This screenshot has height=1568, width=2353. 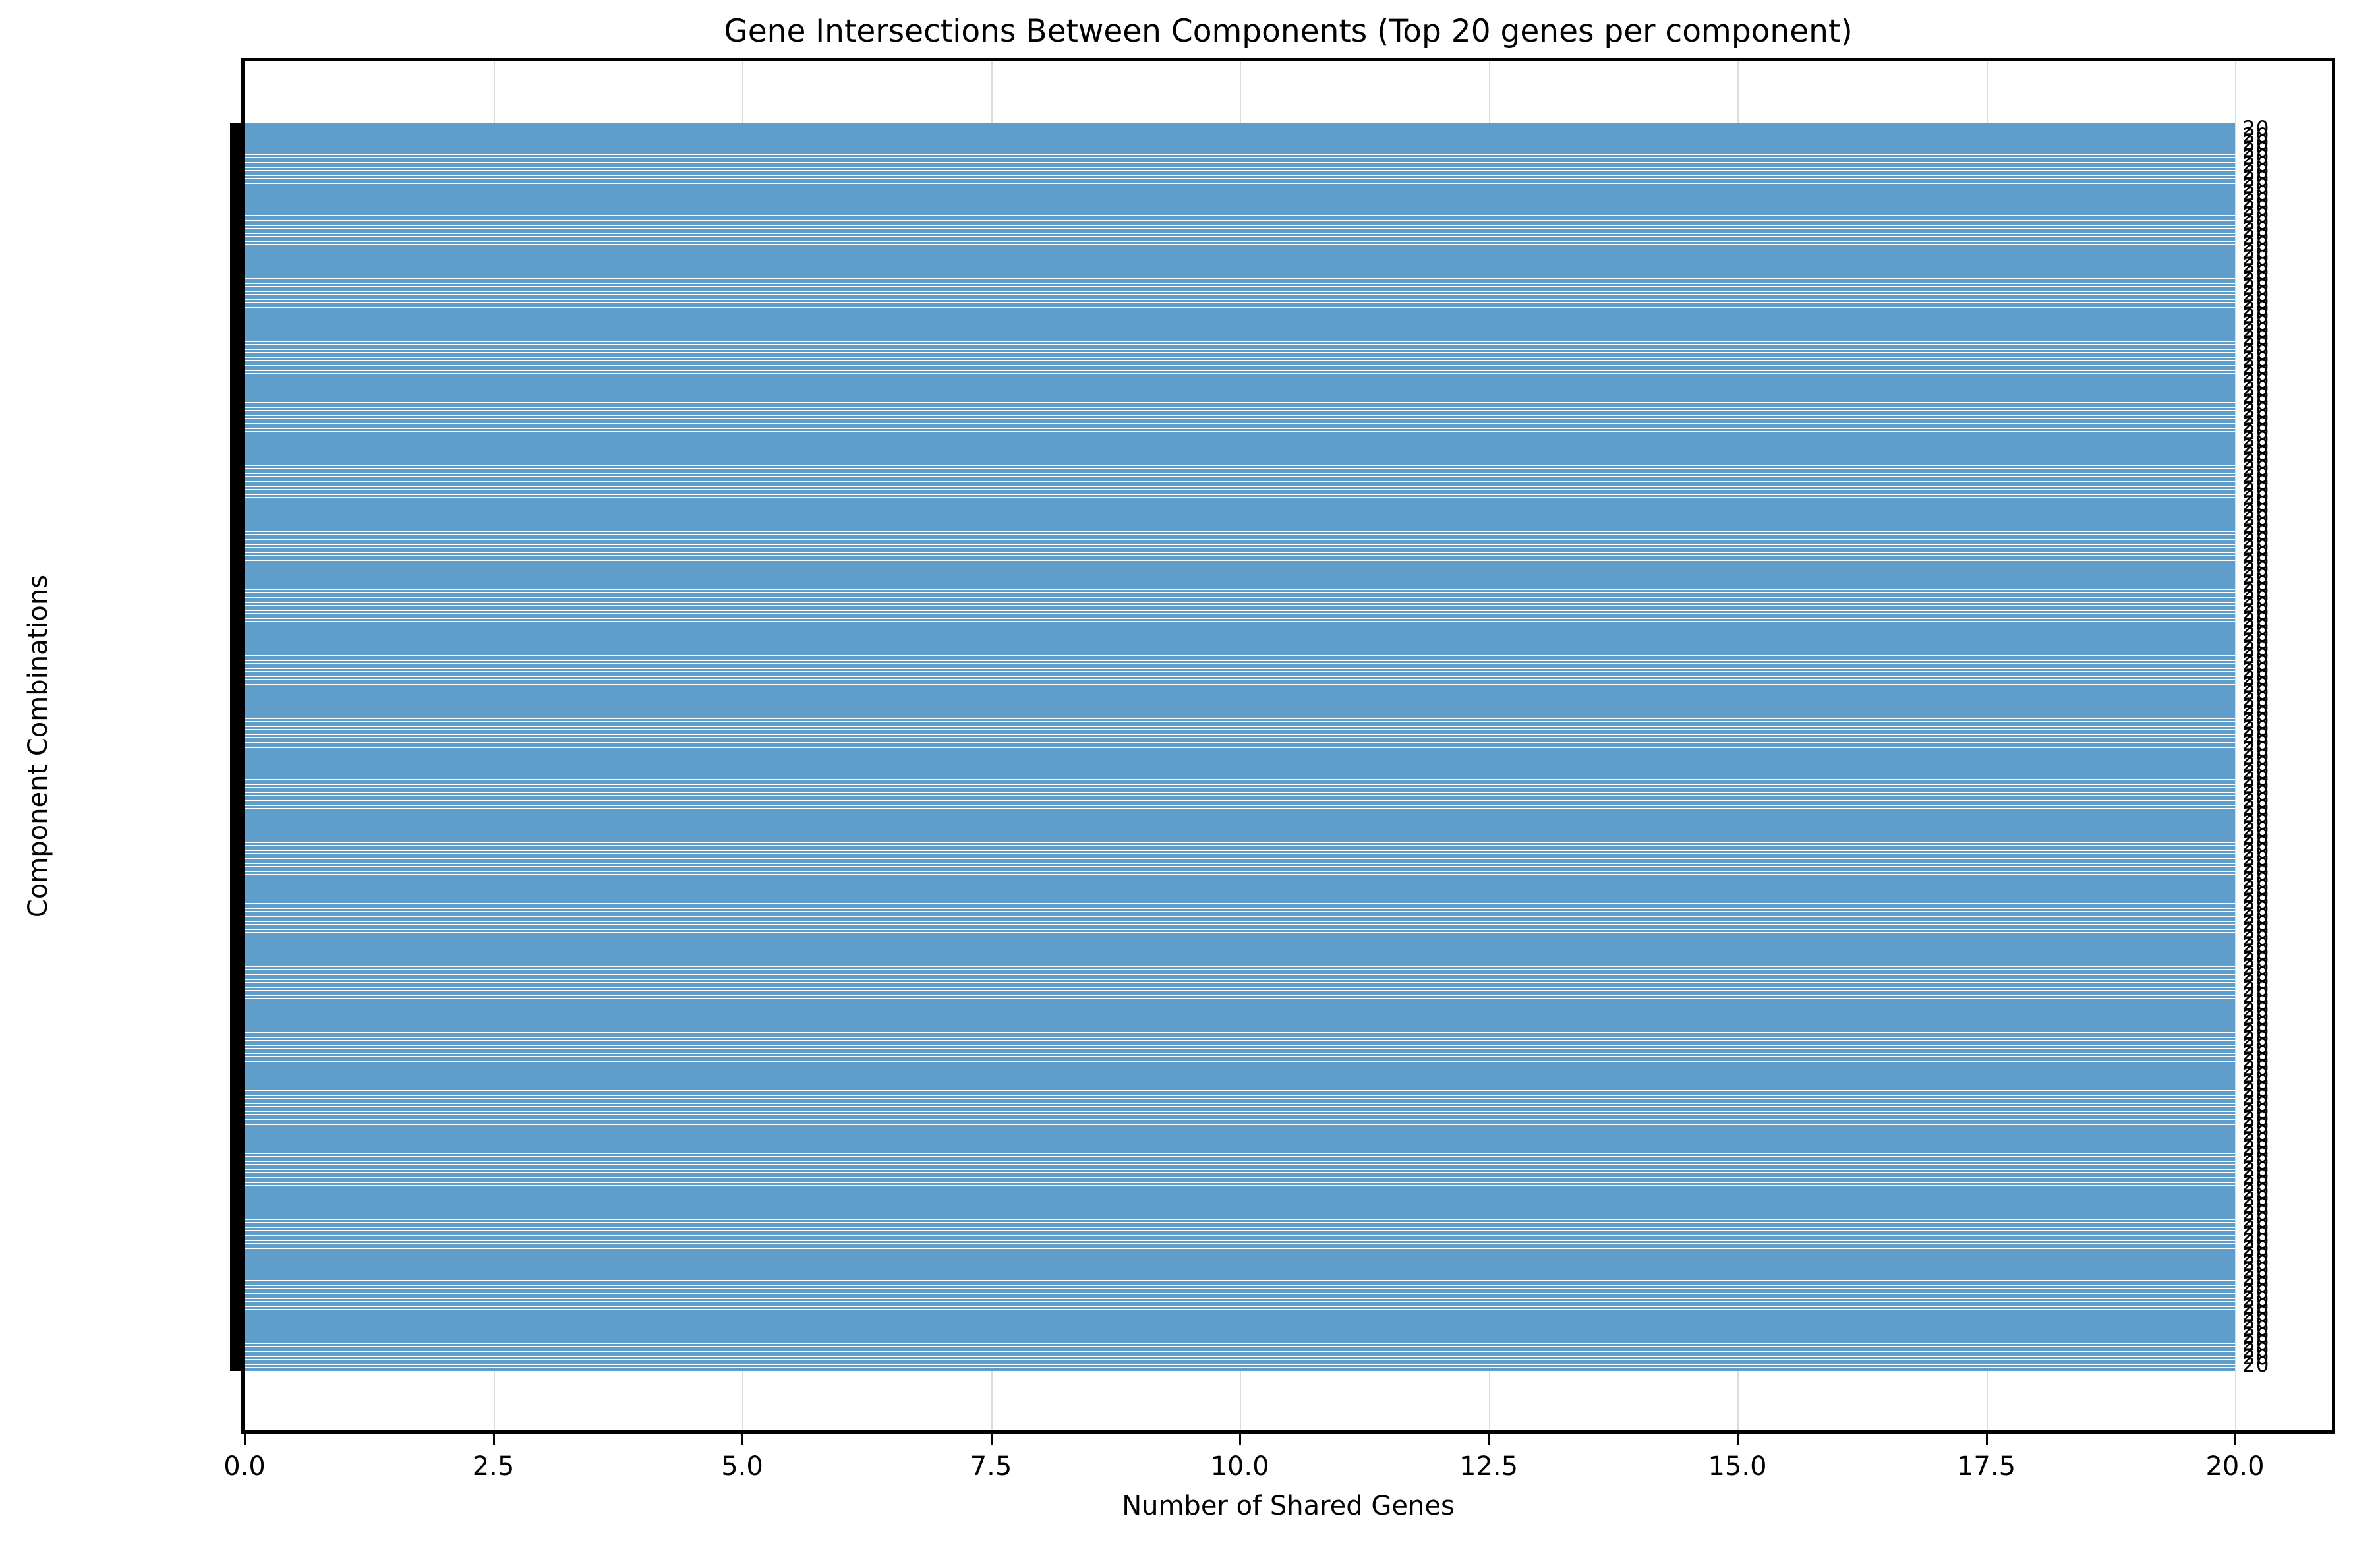 I want to click on x-tick-label: 7.5, so click(x=991, y=1466).